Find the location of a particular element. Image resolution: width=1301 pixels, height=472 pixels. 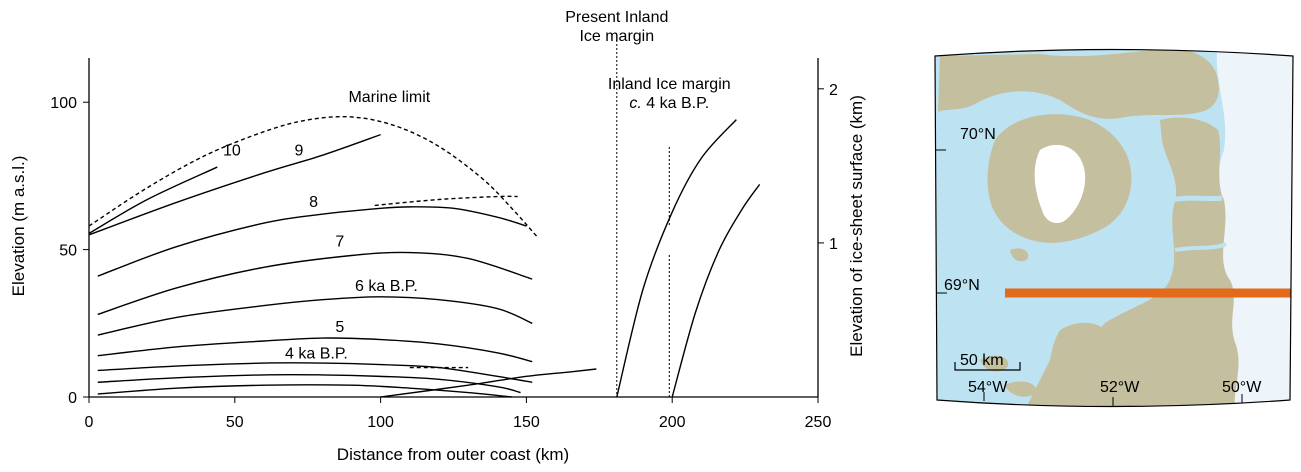

map-land-north is located at coordinates (1078, 84).